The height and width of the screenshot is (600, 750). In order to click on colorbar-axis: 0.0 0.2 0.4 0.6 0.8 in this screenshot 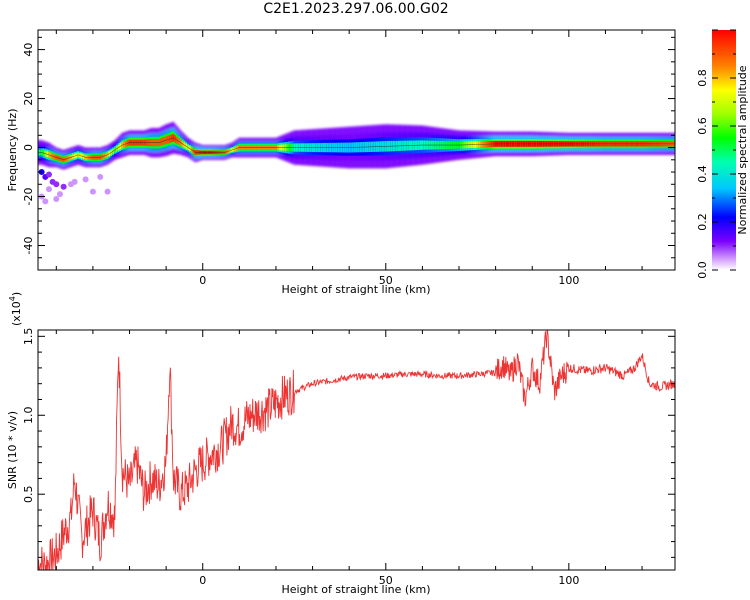, I will do `click(716, 154)`.